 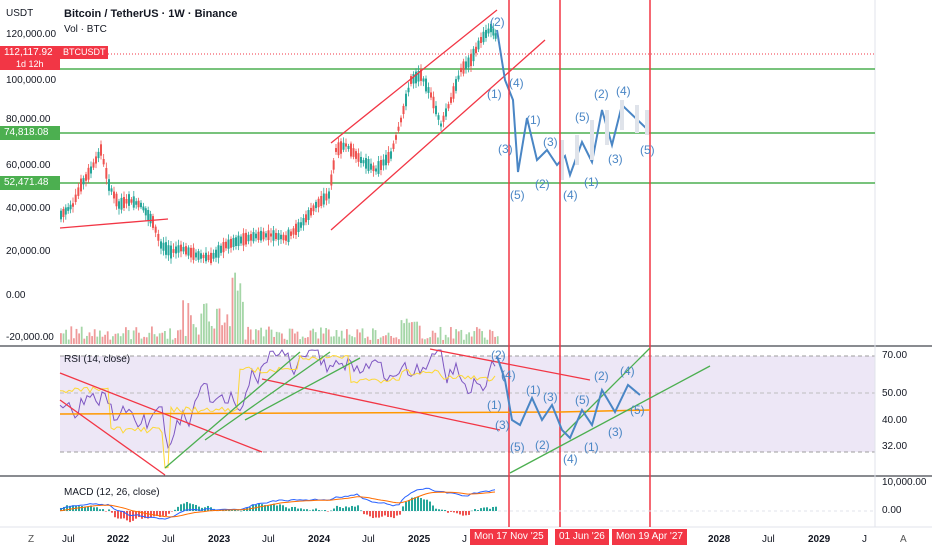 I want to click on date-marker-nov25: Mon 17 Nov '25, so click(x=509, y=537).